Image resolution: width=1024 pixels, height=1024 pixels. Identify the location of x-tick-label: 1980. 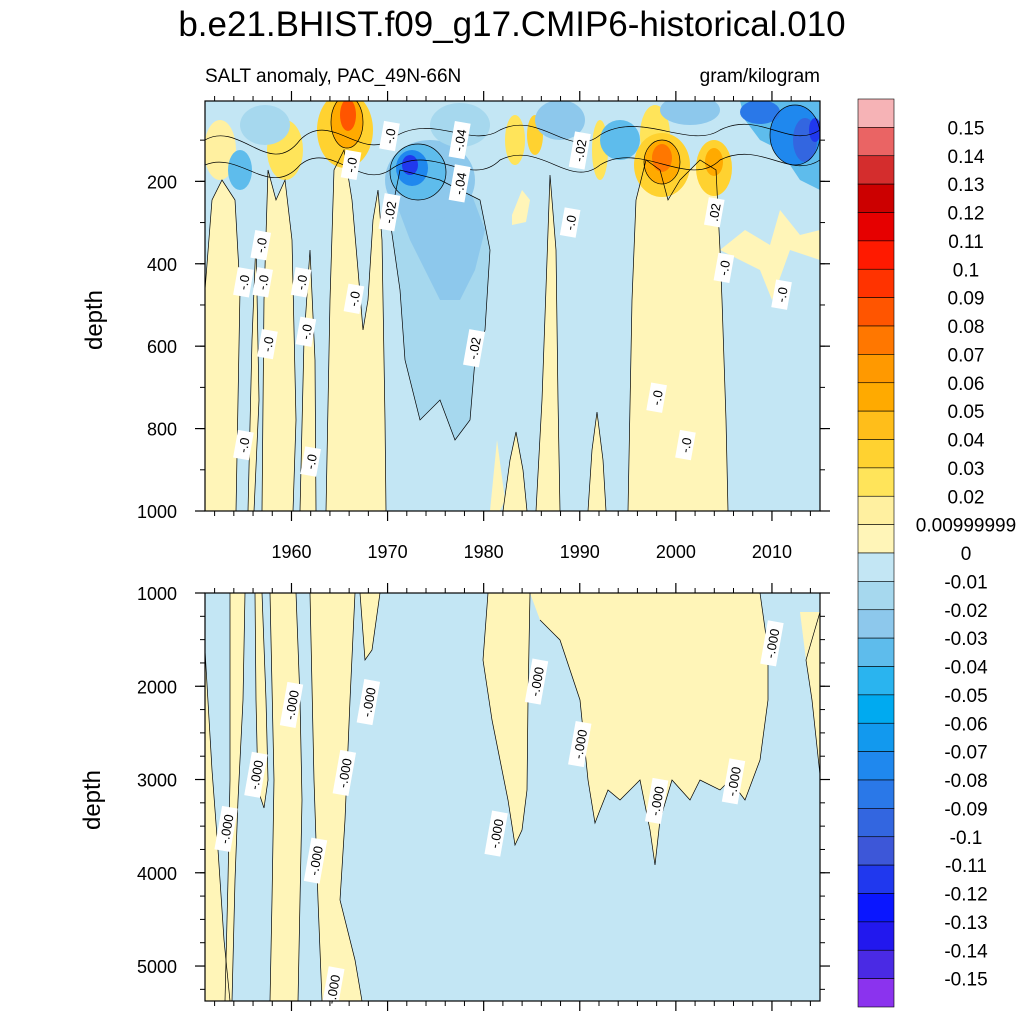
(484, 552).